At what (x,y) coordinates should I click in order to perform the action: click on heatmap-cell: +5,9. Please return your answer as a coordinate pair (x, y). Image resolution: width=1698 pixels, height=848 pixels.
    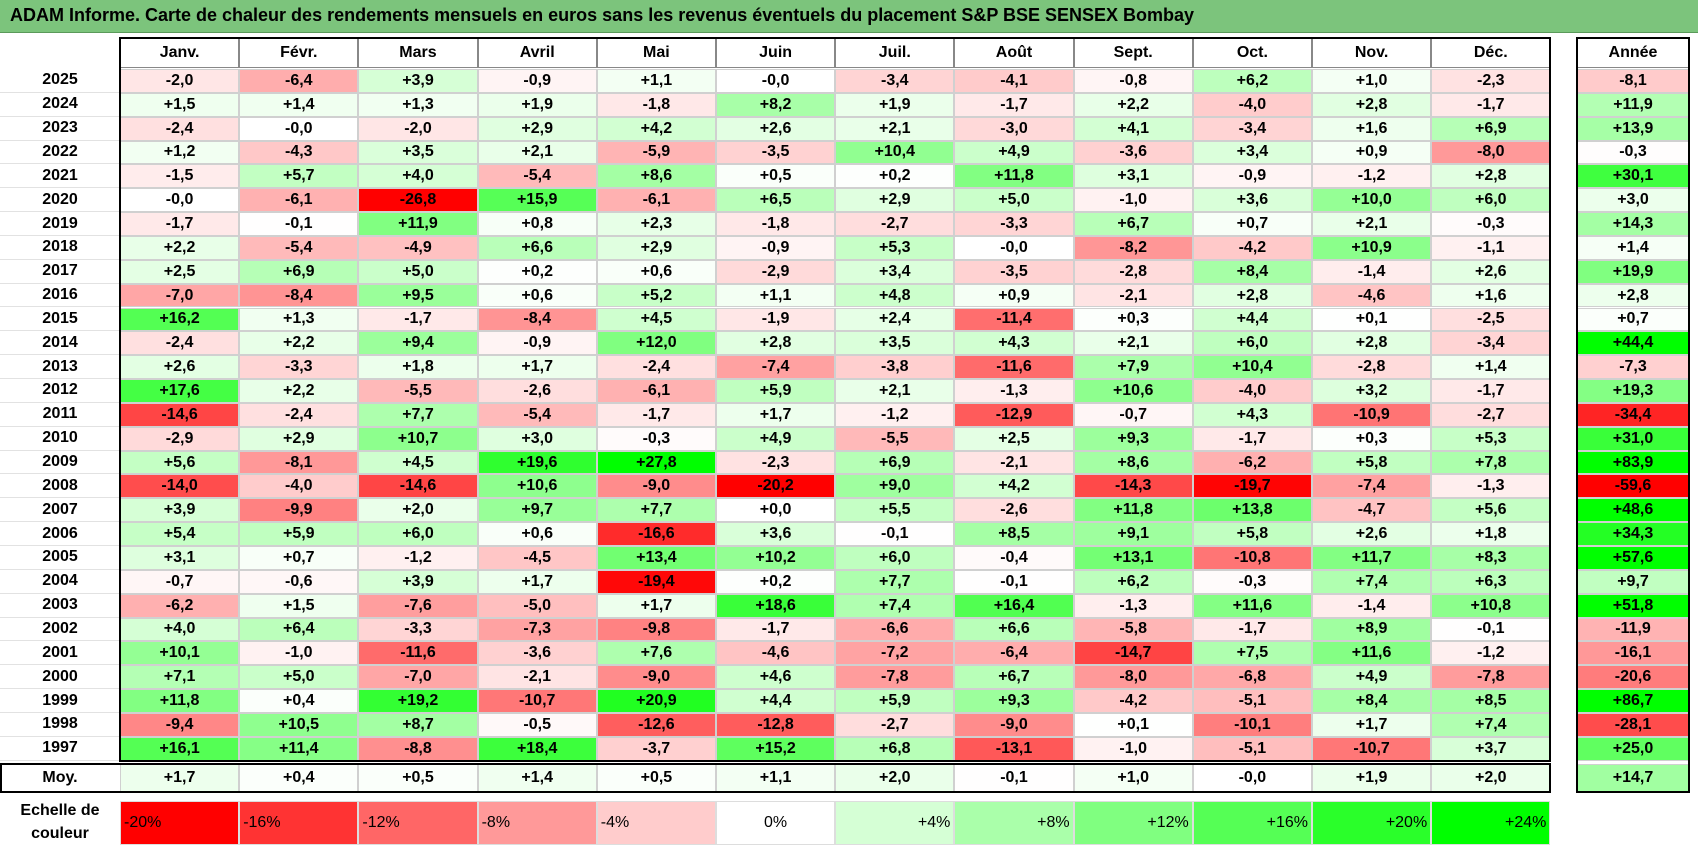
    Looking at the image, I should click on (299, 534).